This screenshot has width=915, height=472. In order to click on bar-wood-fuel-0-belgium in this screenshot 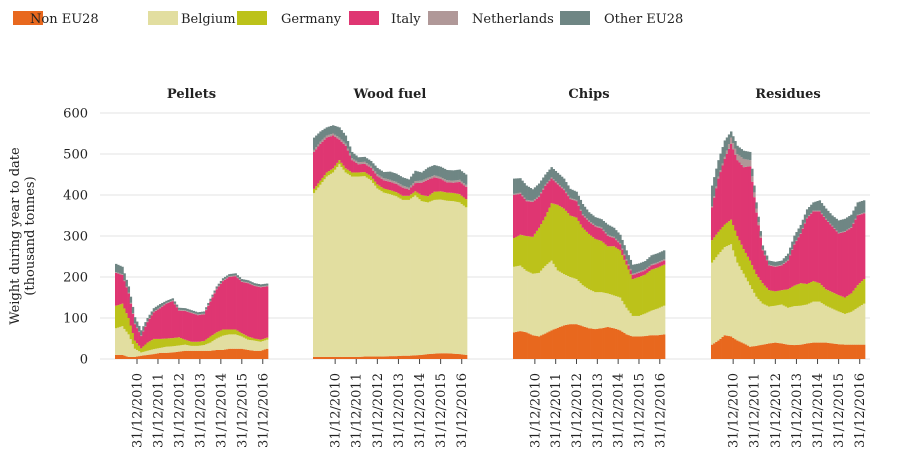, I will do `click(314, 274)`.